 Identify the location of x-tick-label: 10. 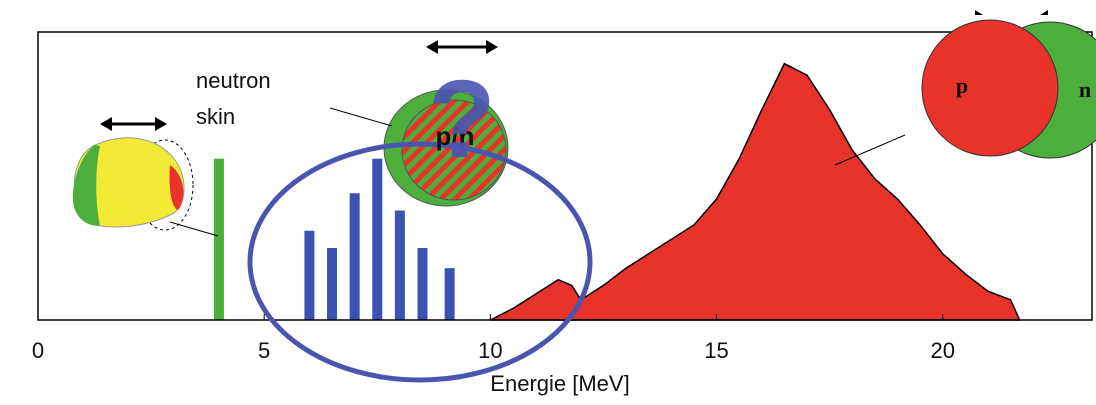
(490, 350).